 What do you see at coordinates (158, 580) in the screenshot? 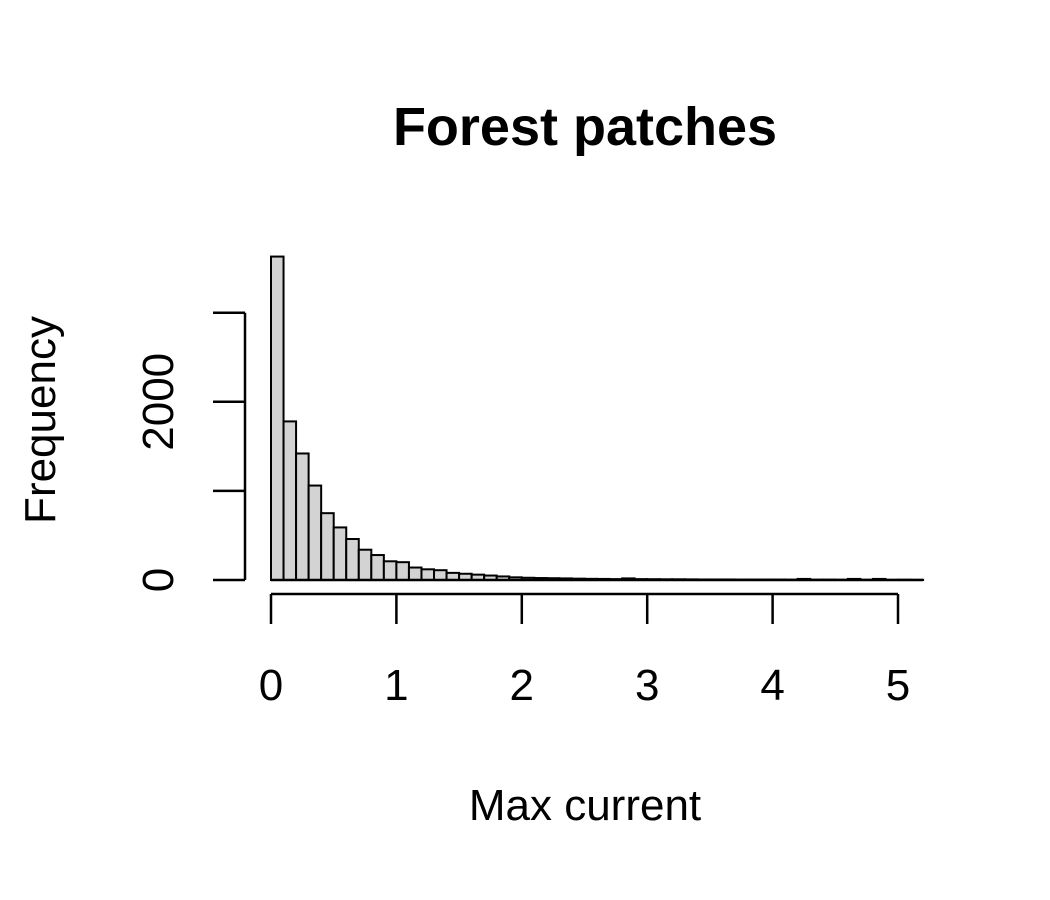
I see `y-tick-label: 0` at bounding box center [158, 580].